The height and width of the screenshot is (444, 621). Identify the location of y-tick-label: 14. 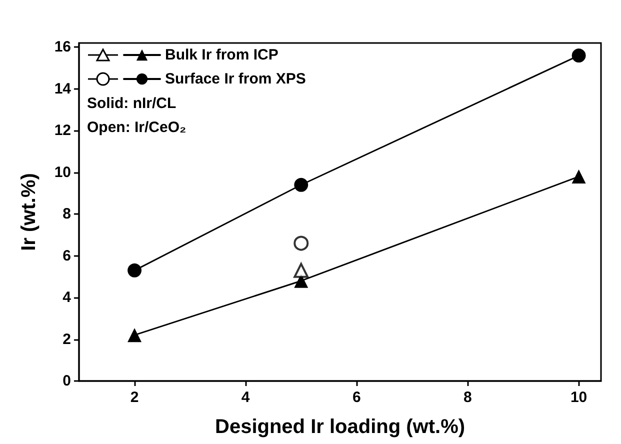
(63, 89).